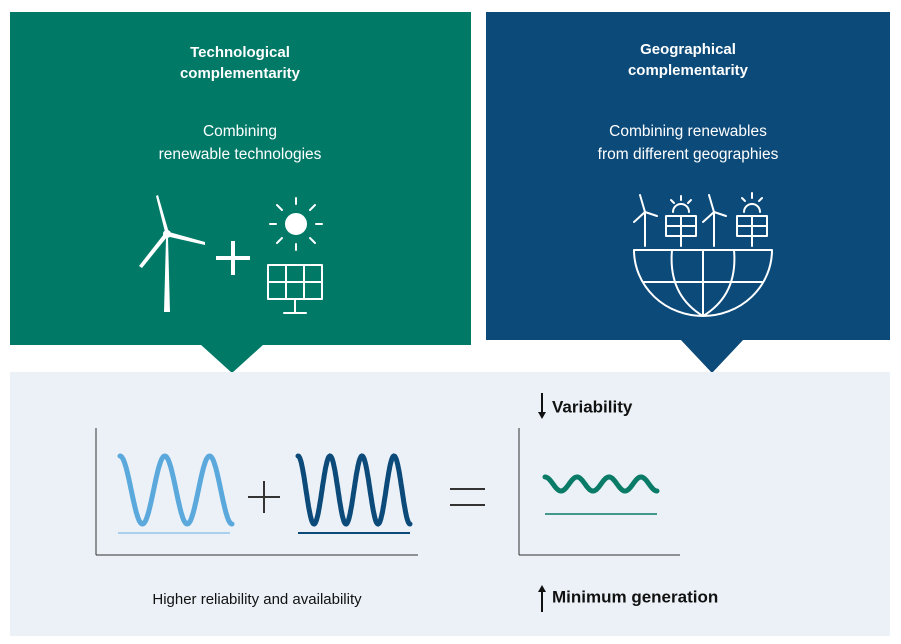 The image size is (901, 644). I want to click on wave-solar, so click(176, 490).